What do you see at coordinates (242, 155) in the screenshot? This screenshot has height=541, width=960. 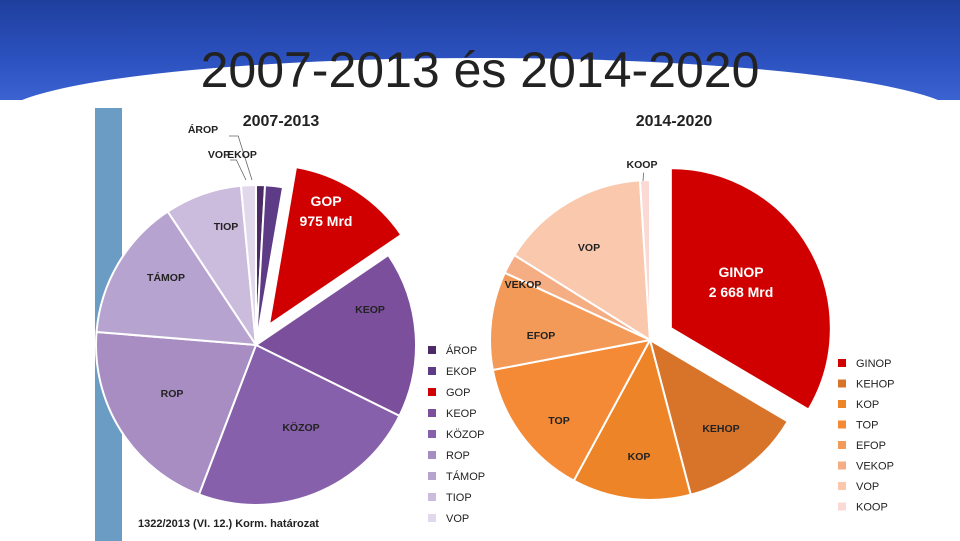 I see `slice-label-ekop: EKOP` at bounding box center [242, 155].